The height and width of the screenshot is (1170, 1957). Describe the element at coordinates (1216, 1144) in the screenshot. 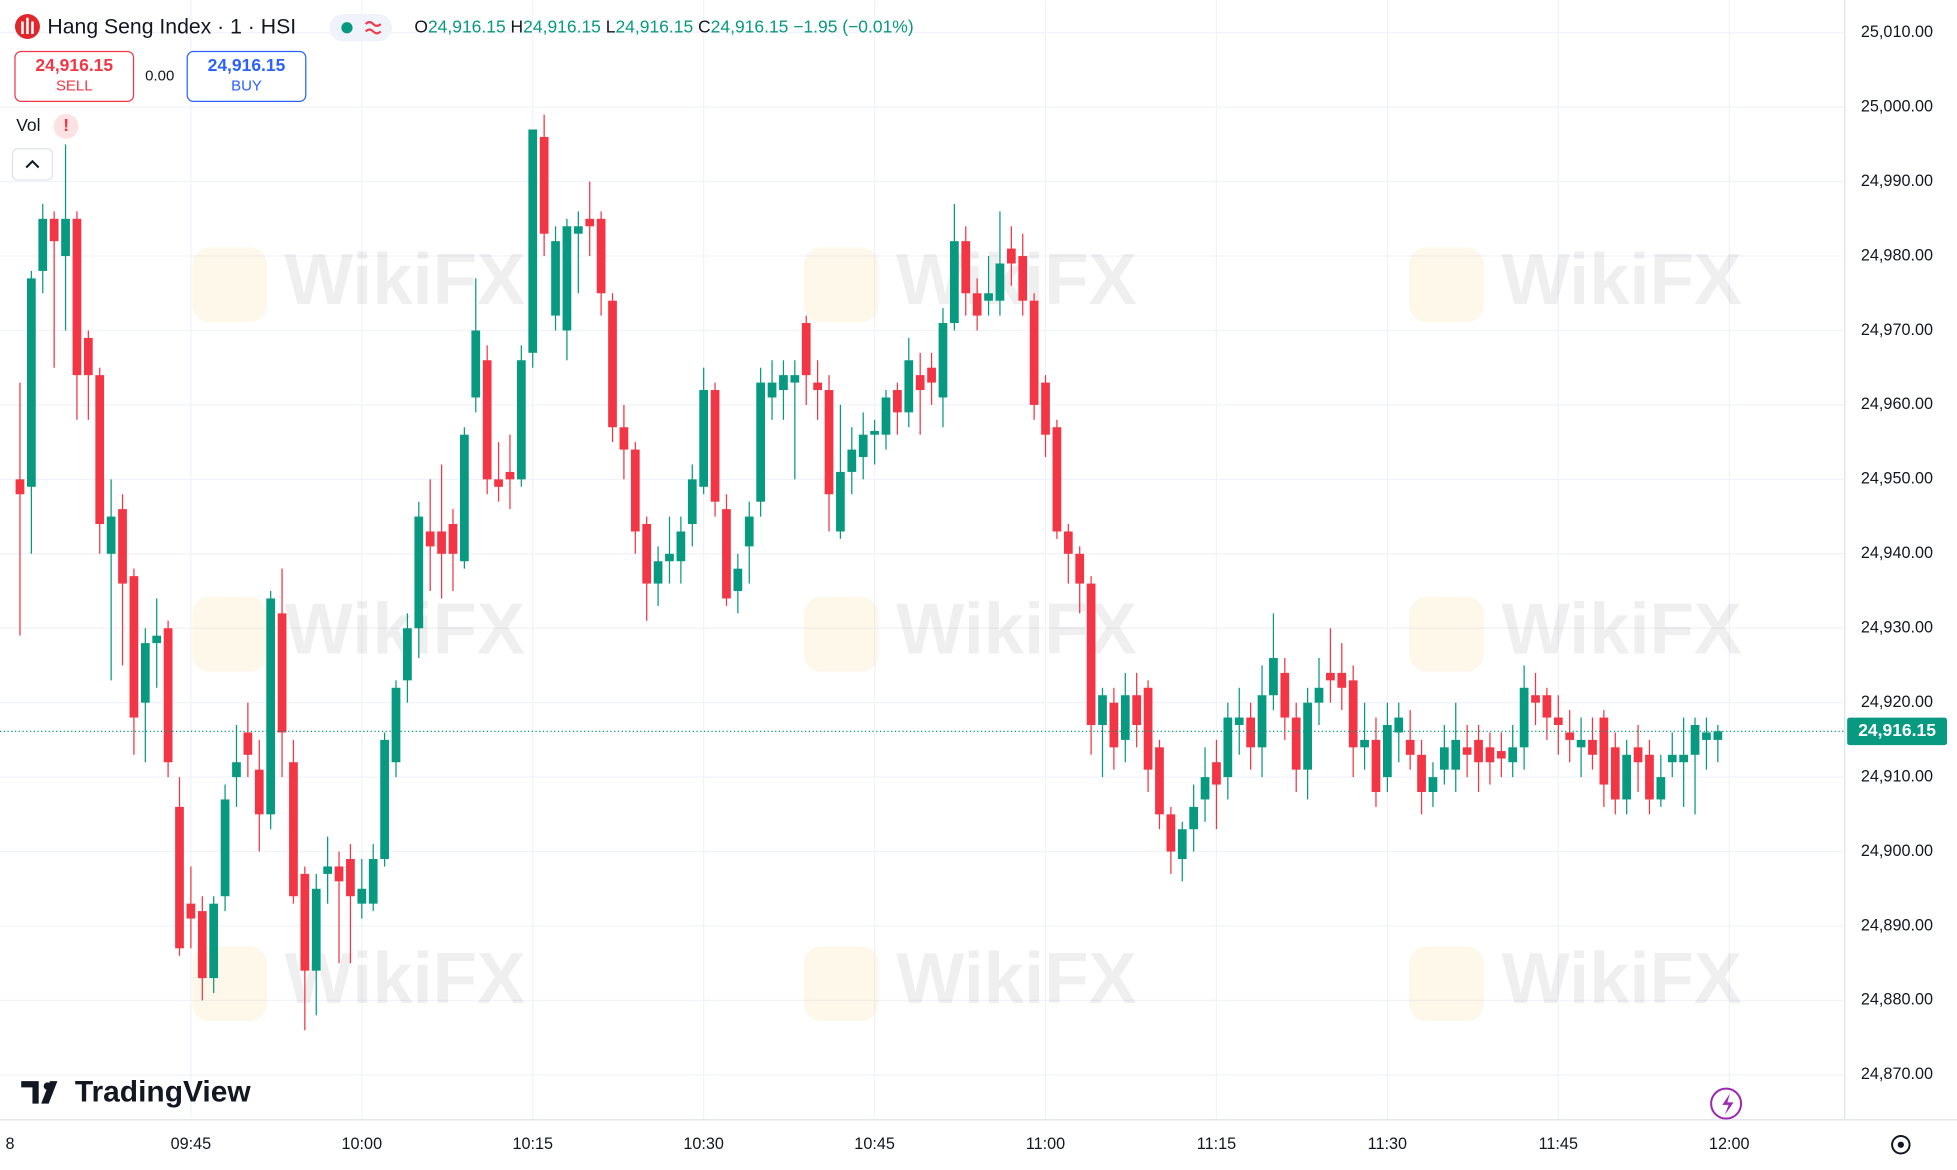

I see `x-tick-label: 11:15` at that location.